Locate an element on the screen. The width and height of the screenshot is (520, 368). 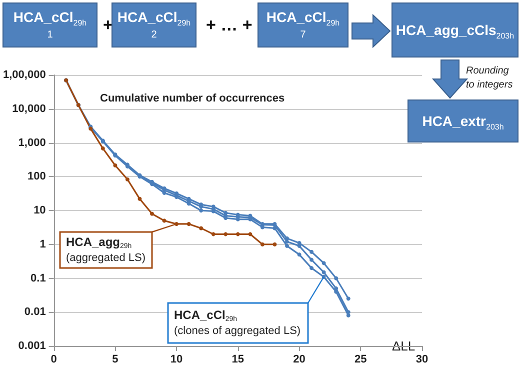
y-tick-label: 1 is located at coordinates (43, 244).